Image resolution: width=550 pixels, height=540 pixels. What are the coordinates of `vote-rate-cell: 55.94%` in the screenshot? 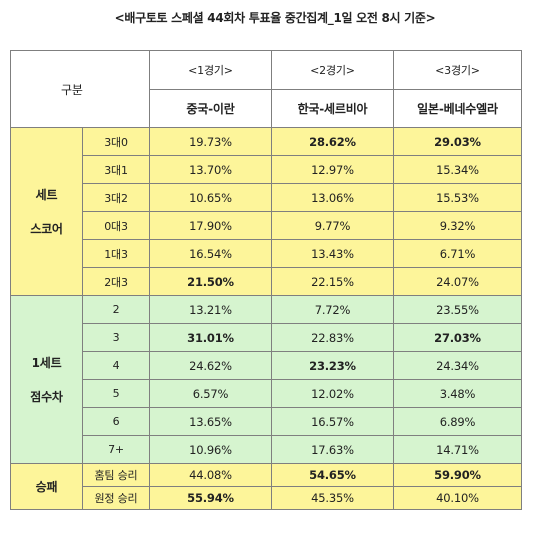 It's located at (210, 498).